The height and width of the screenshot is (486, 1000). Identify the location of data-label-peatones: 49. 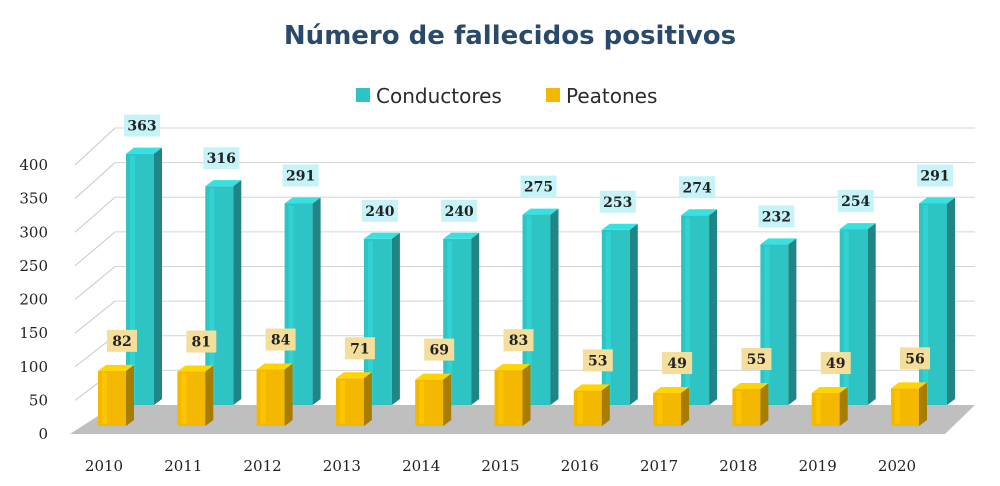
(676, 364).